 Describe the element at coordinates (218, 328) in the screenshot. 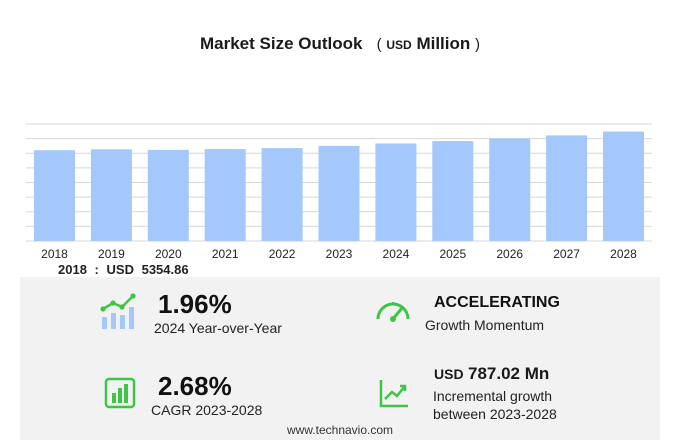

I see `yoy-label: 2024 Year-over-Year` at that location.